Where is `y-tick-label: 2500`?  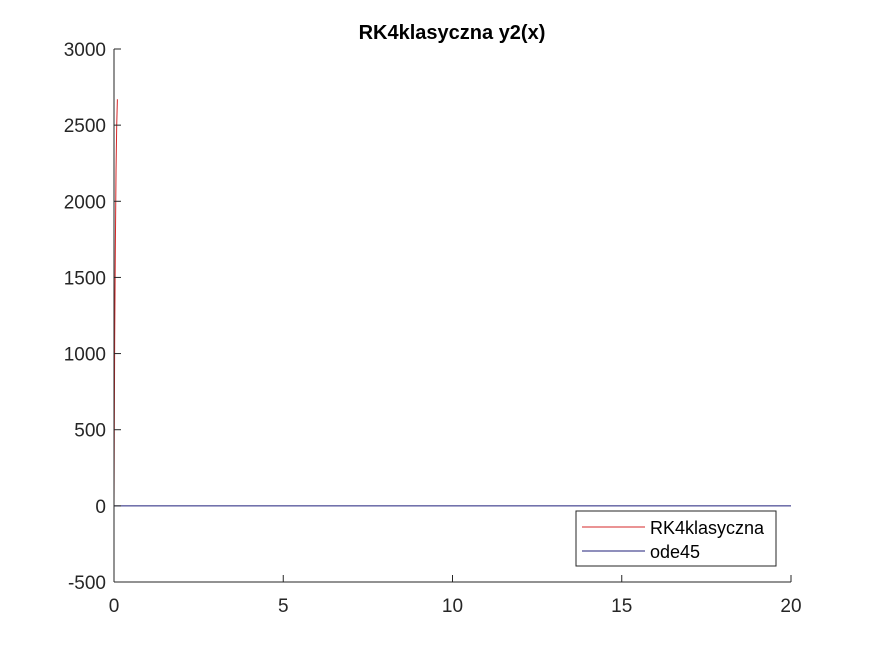 y-tick-label: 2500 is located at coordinates (85, 126).